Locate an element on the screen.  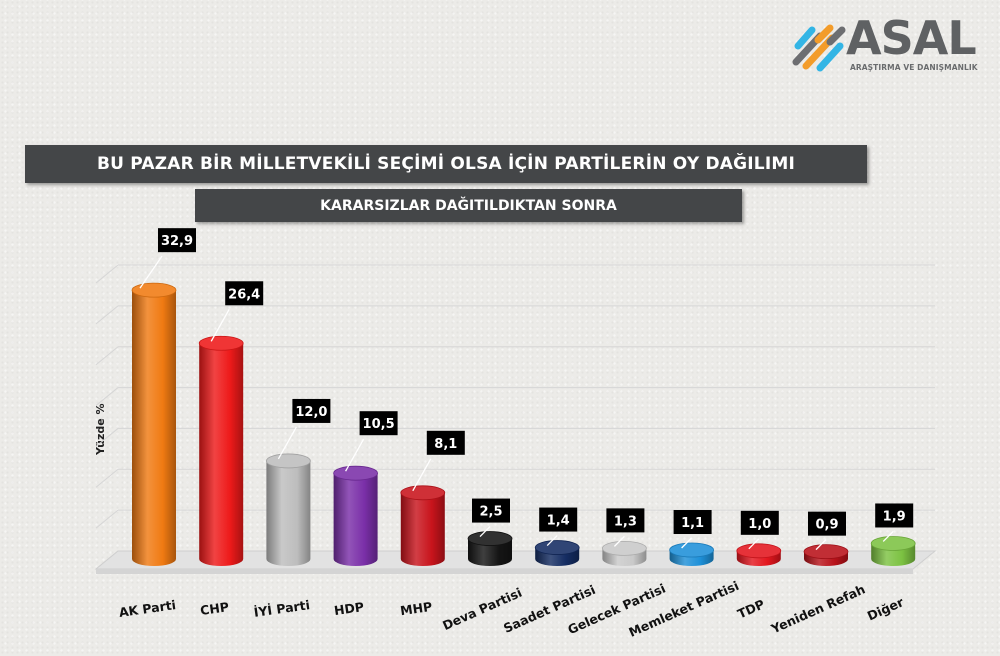
value-label: 12,0 is located at coordinates (311, 412).